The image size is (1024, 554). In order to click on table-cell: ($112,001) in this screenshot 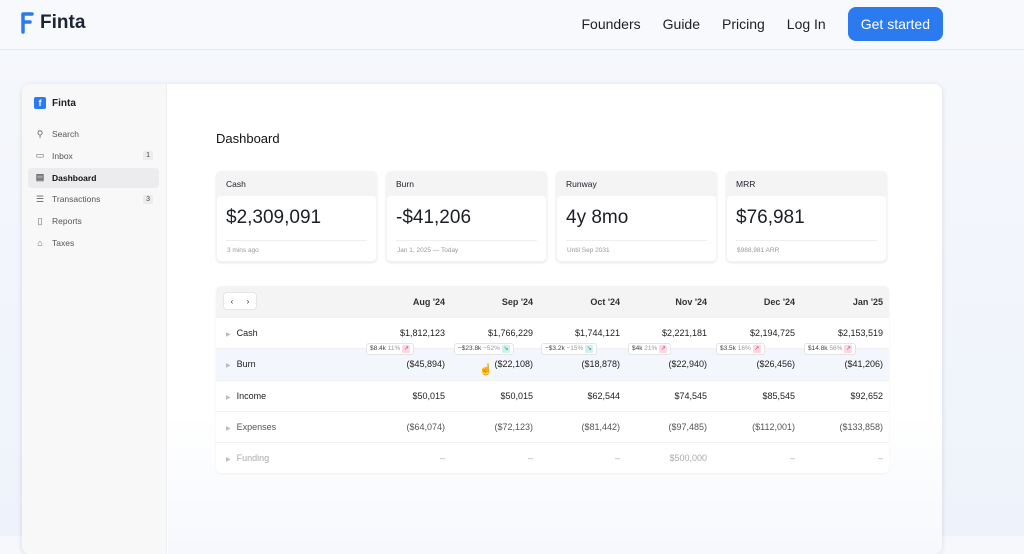, I will do `click(773, 426)`.